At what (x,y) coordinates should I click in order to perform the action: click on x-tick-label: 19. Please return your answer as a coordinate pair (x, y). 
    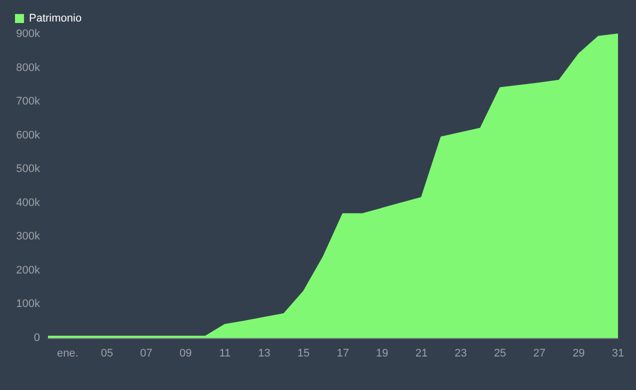
    Looking at the image, I should click on (382, 354).